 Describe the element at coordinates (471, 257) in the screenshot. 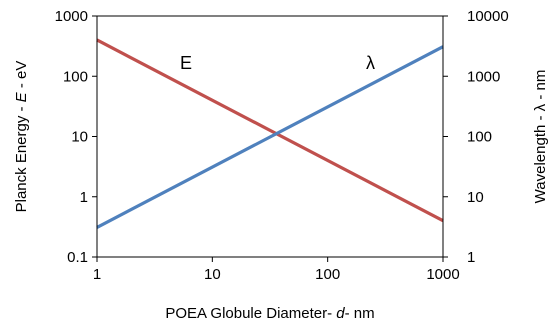

I see `y2-tick-label: 1` at that location.